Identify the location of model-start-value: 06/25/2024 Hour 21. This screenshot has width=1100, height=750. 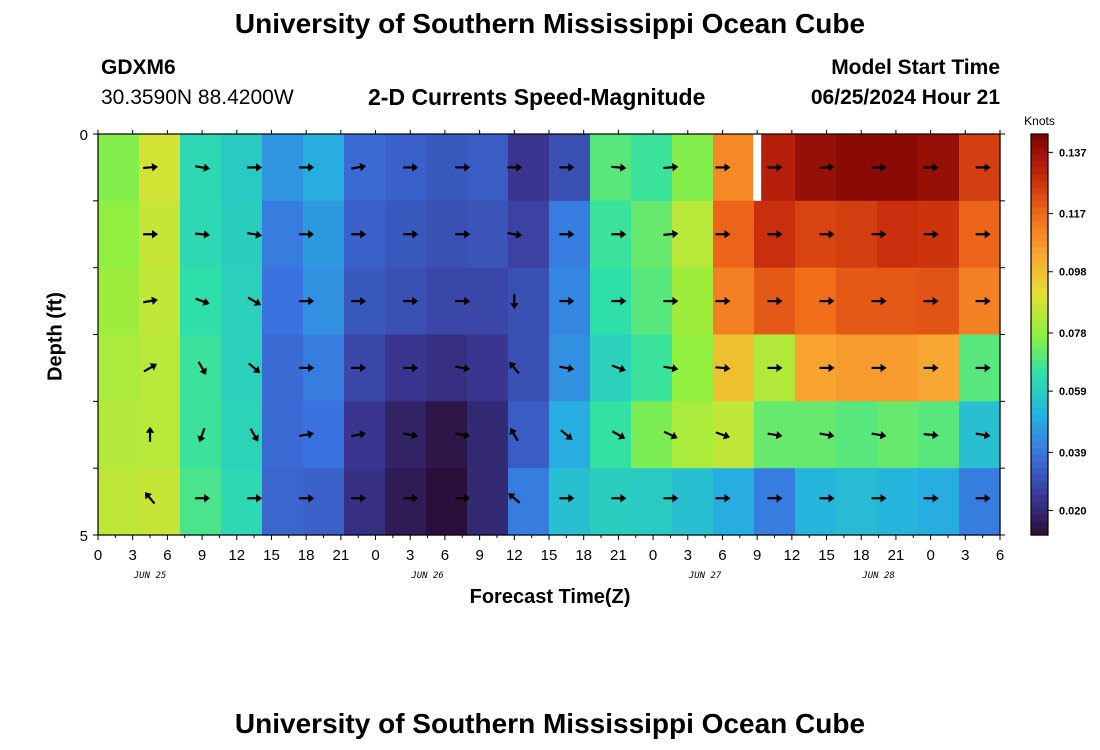
(905, 97).